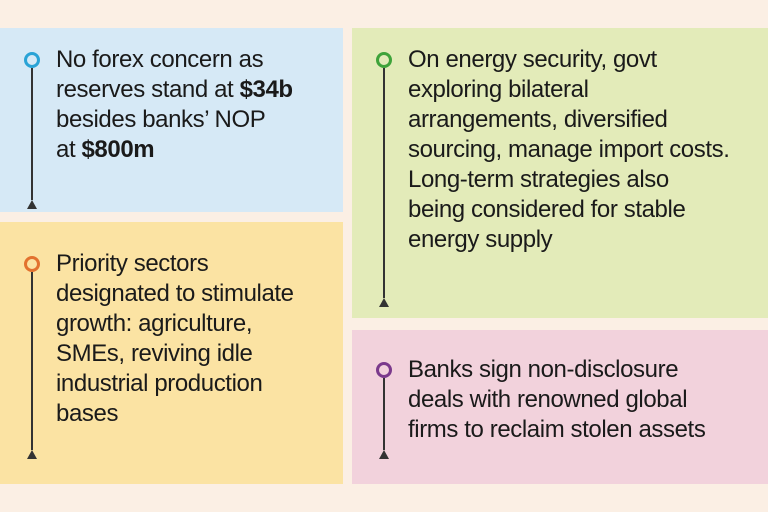 Image resolution: width=768 pixels, height=512 pixels. What do you see at coordinates (266, 89) in the screenshot?
I see `reserves-value: $34b` at bounding box center [266, 89].